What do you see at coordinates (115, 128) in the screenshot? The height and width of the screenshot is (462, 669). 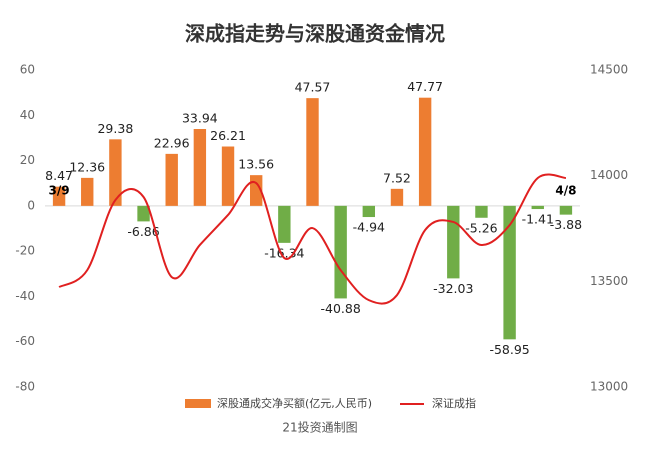 I see `value-label: 29.38` at bounding box center [115, 128].